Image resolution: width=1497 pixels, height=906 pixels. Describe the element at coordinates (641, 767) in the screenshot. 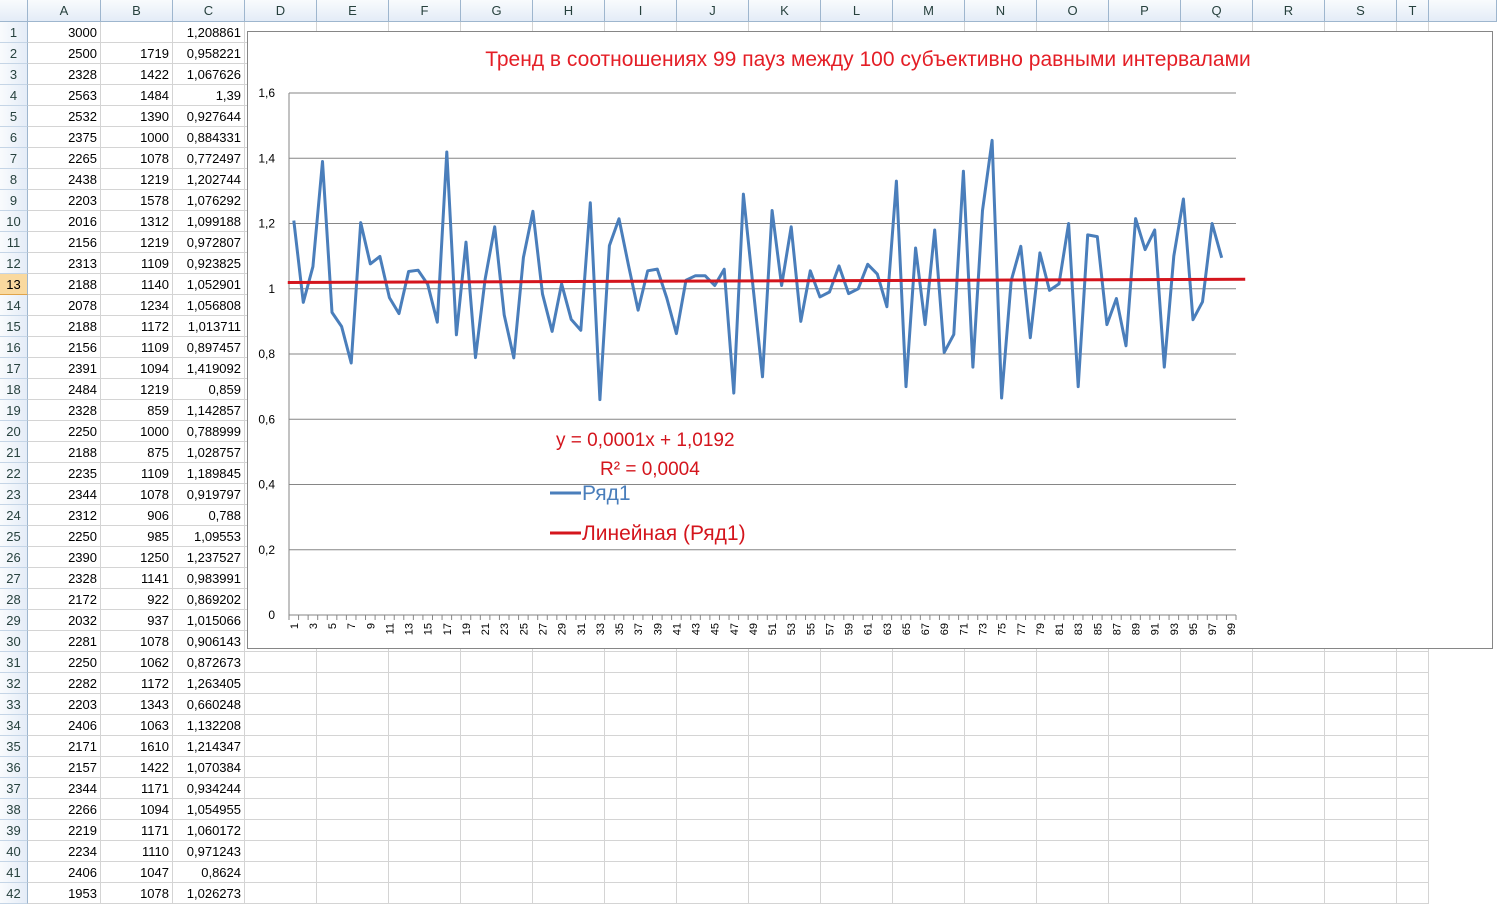

I see `cell-i36` at that location.